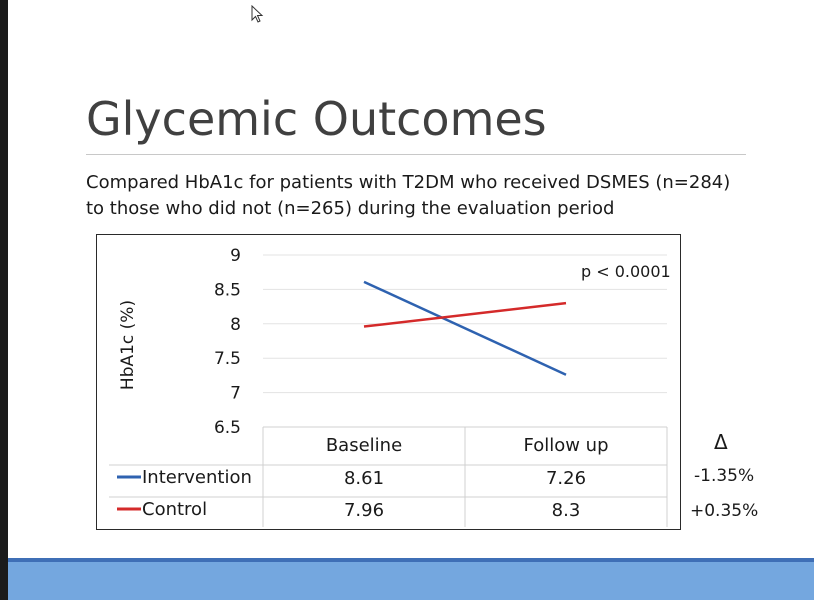  Describe the element at coordinates (566, 510) in the screenshot. I see `data-value-label: 8.3` at that location.